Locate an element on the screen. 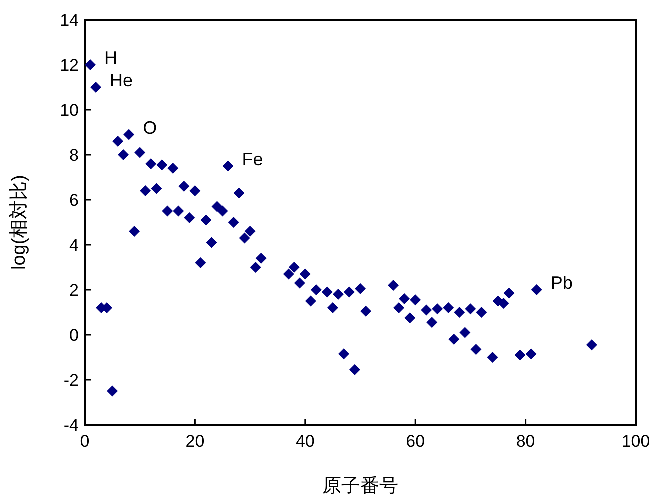 This screenshot has width=657, height=499. y-tick-label: -2 is located at coordinates (71, 380).